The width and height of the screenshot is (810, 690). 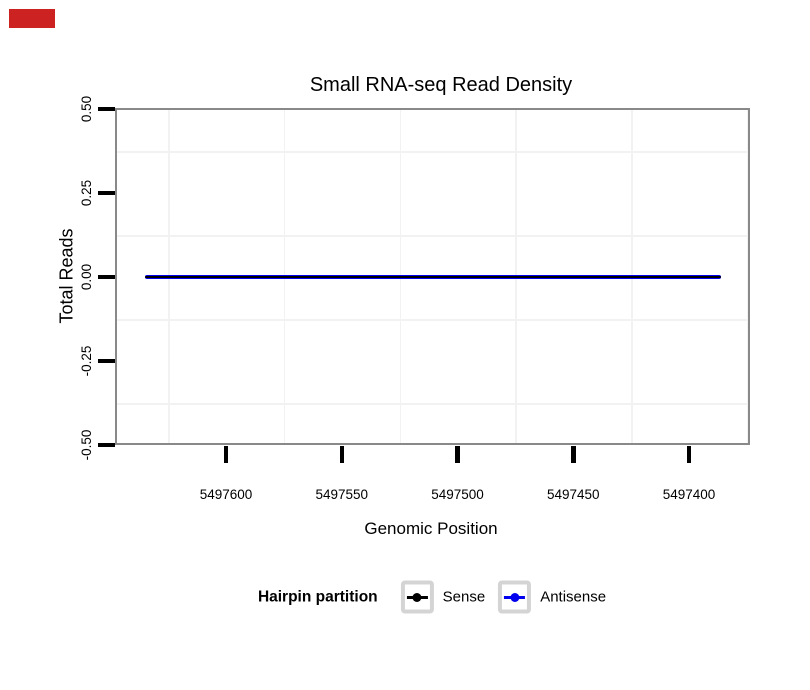 What do you see at coordinates (342, 494) in the screenshot?
I see `x-tick-label: 5497550` at bounding box center [342, 494].